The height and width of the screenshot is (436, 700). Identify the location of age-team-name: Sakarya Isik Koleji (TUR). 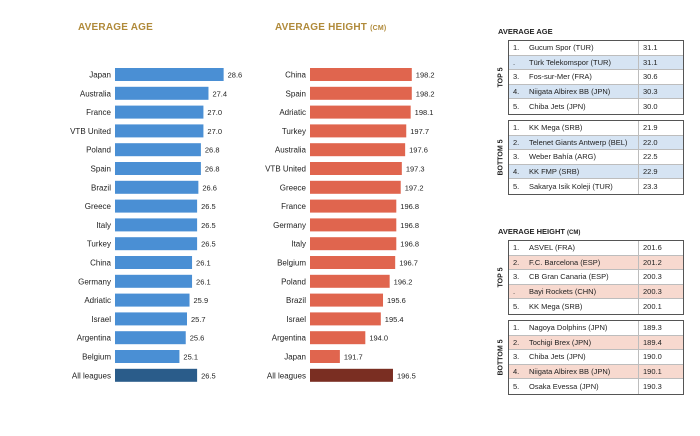
(571, 187).